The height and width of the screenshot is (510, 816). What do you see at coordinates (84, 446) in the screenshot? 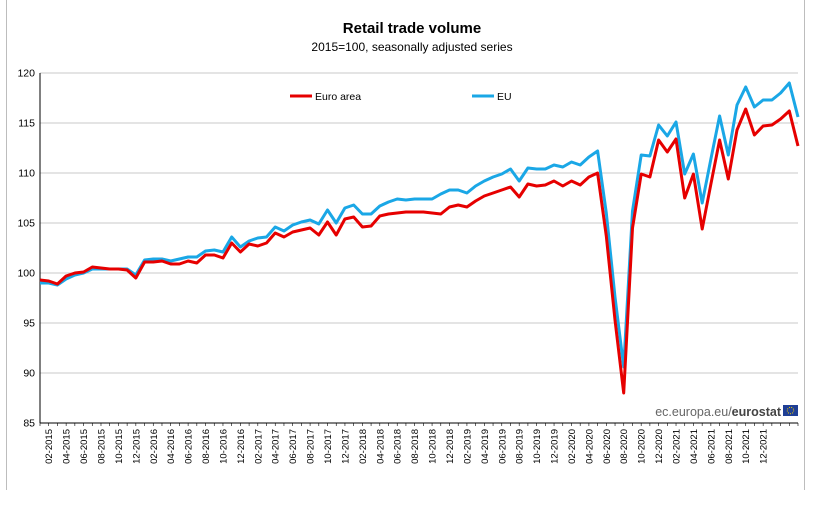
I see `x-tick-label: 06-2015` at bounding box center [84, 446].